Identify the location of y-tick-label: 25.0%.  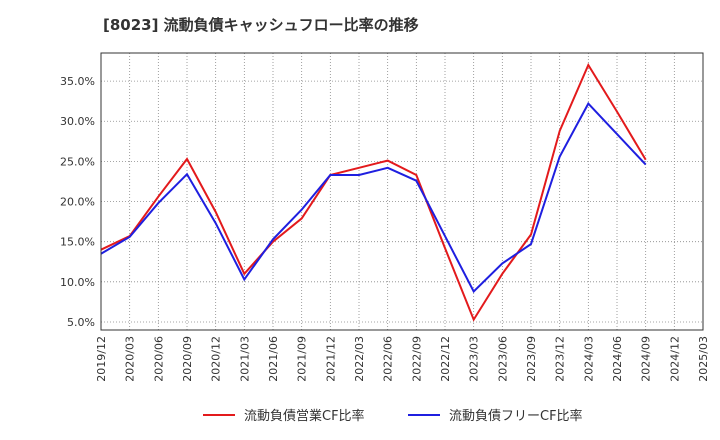
(77, 161).